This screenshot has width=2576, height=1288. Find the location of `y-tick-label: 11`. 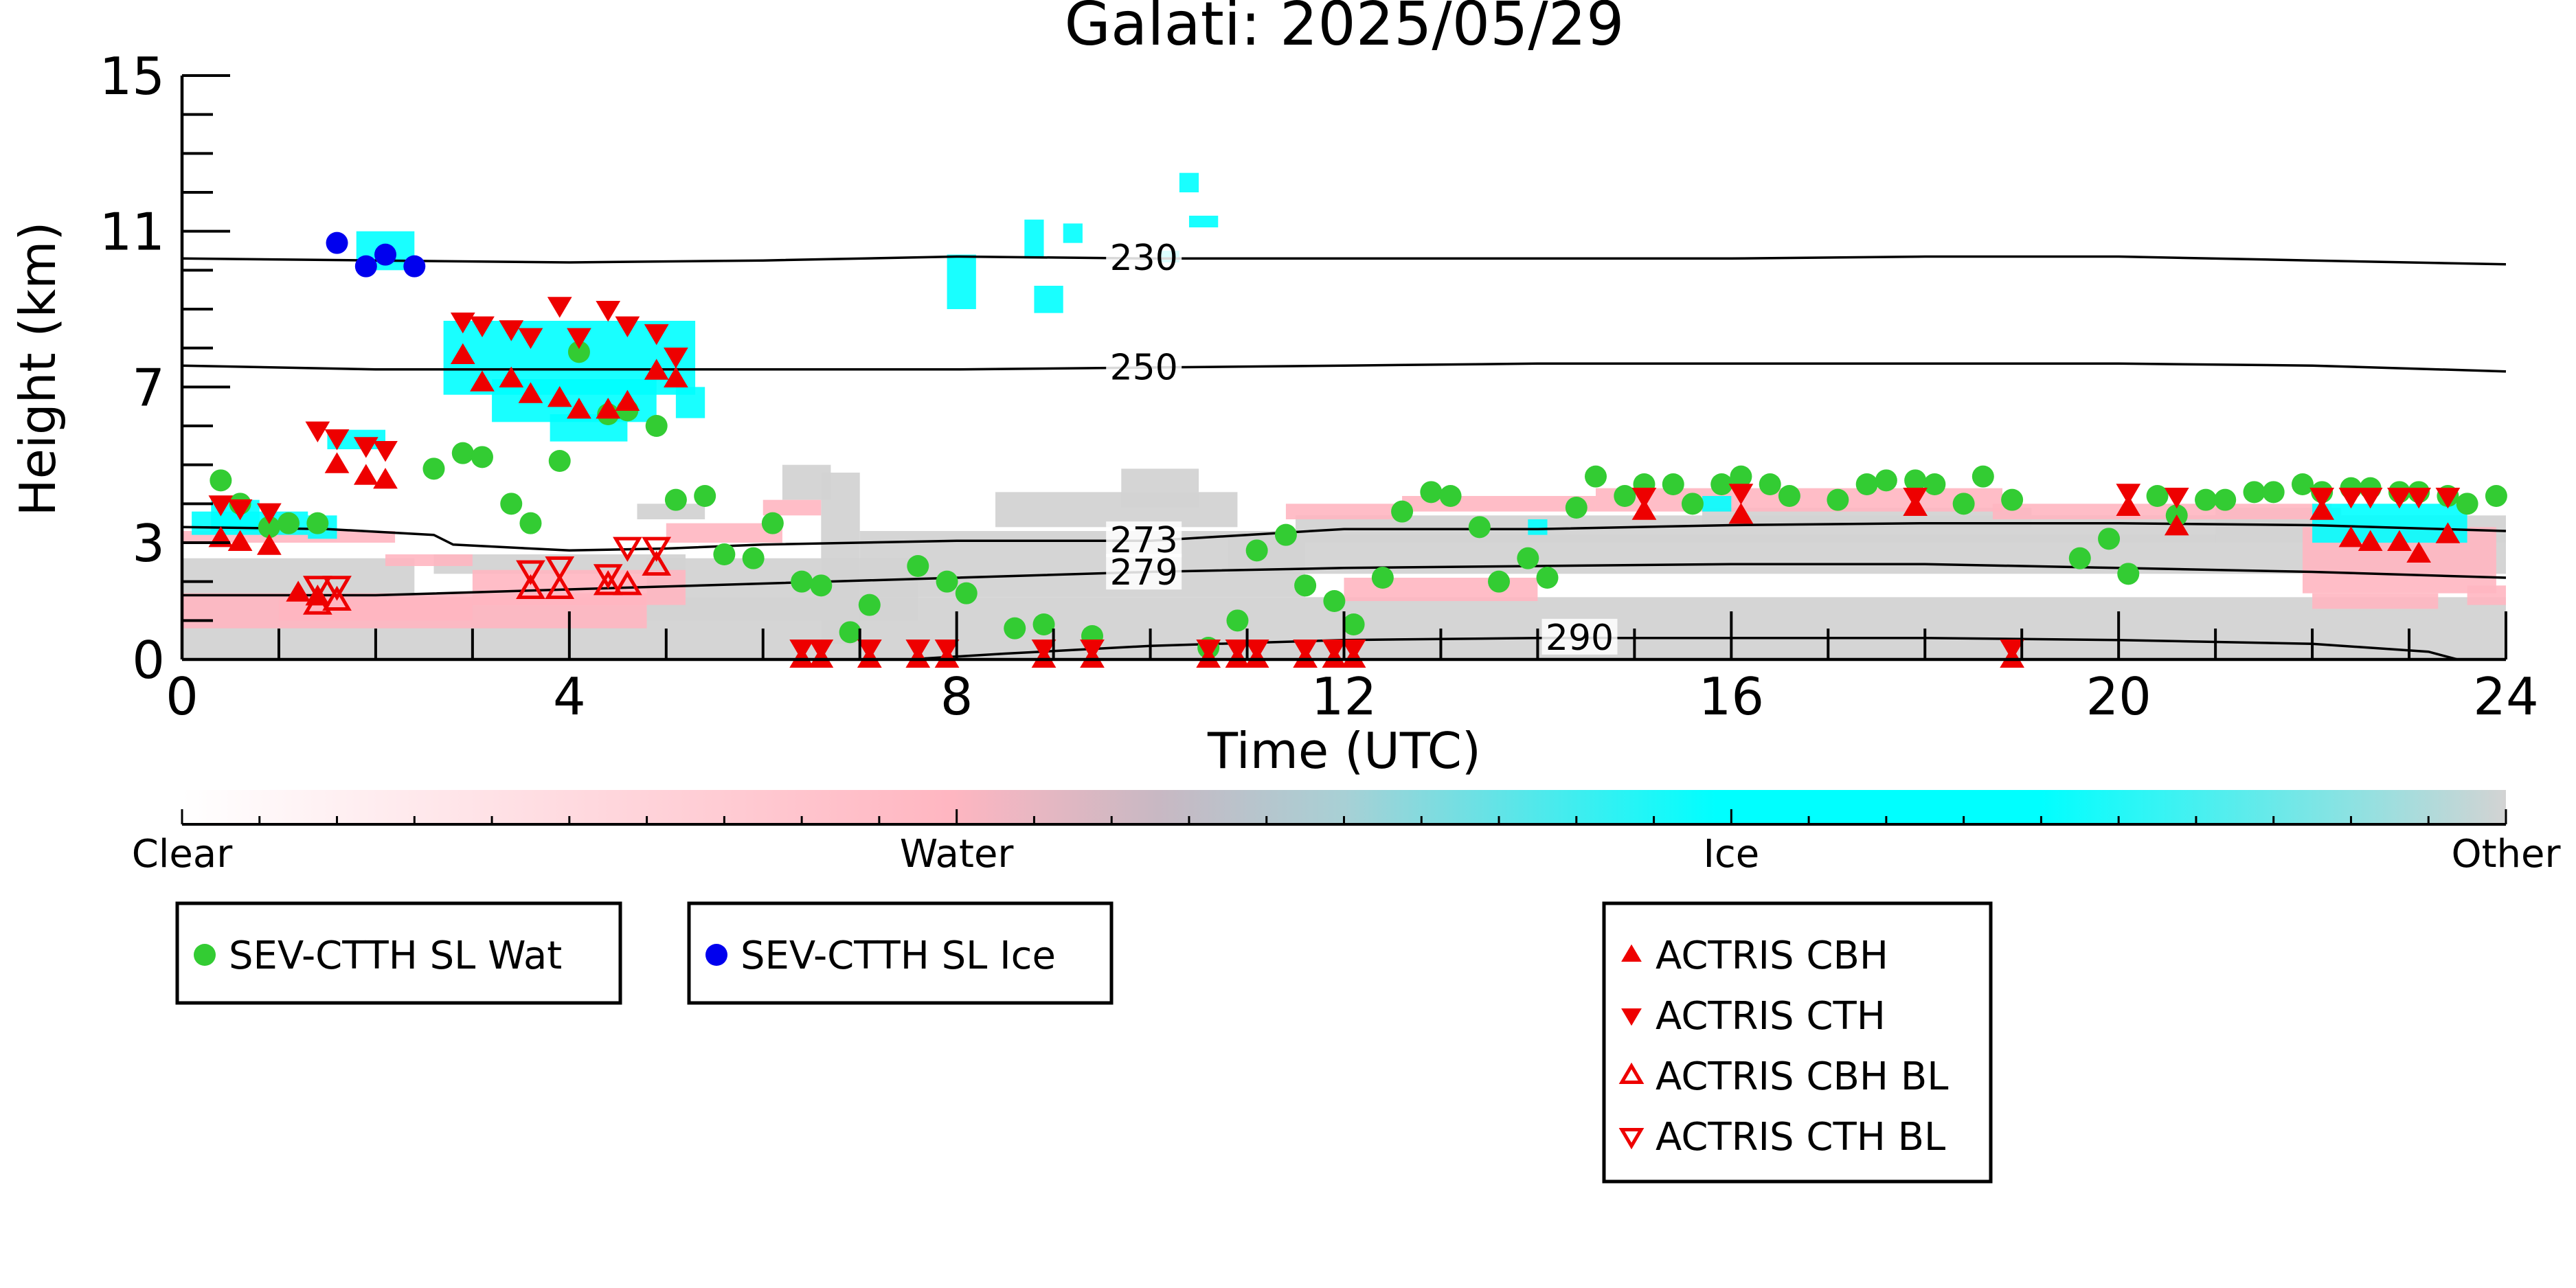

y-tick-label: 11 is located at coordinates (132, 232).